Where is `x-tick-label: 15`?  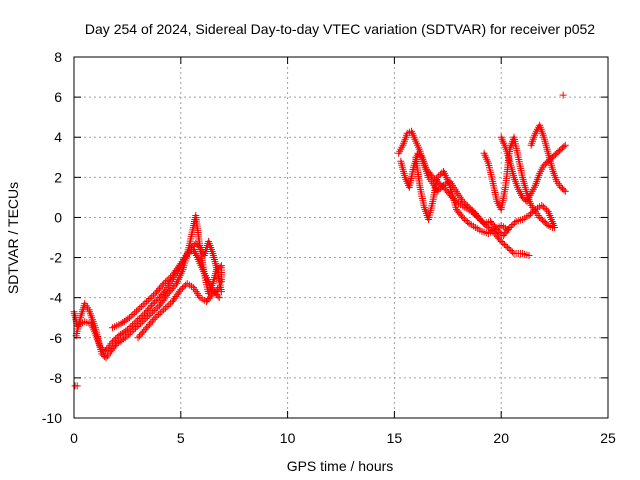 x-tick-label: 15 is located at coordinates (395, 438).